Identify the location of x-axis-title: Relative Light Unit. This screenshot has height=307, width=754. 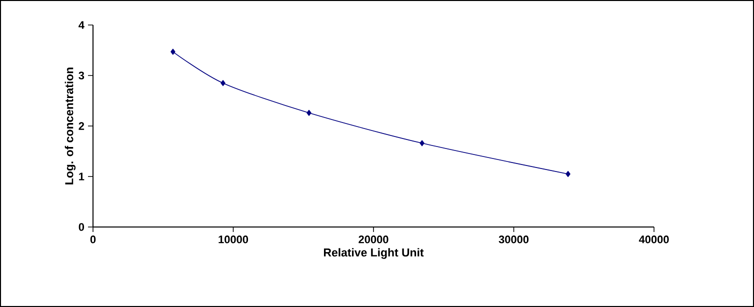
(374, 253).